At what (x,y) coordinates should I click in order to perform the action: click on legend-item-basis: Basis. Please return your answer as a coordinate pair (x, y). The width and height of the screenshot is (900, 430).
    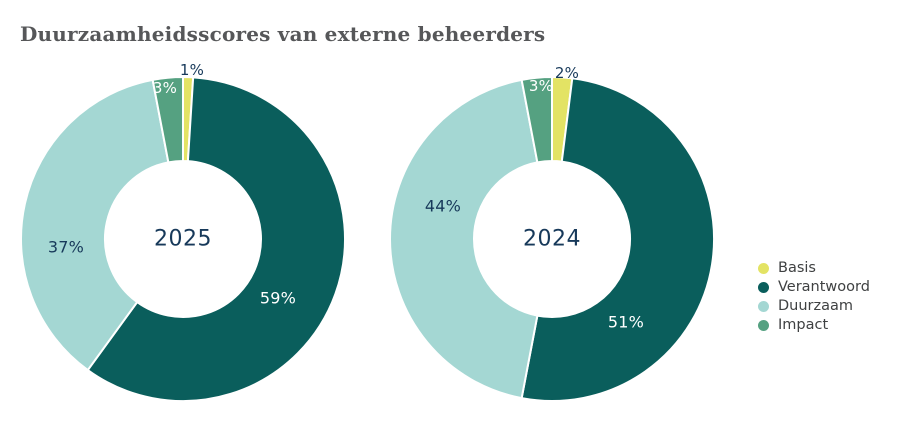
    Looking at the image, I should click on (814, 268).